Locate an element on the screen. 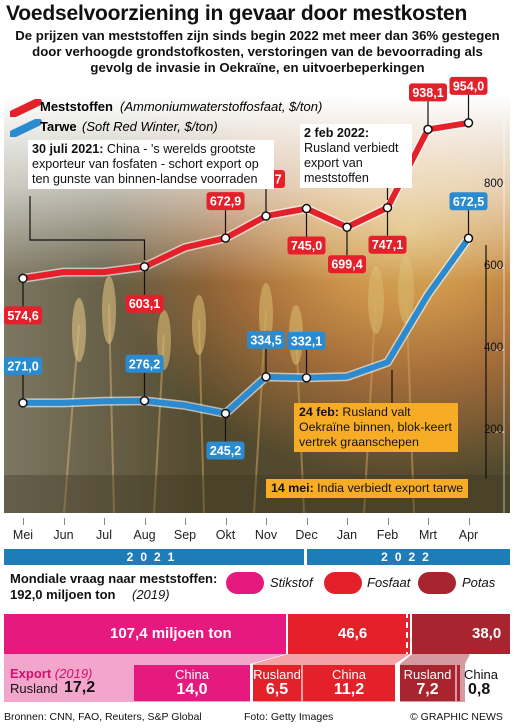 The image size is (515, 728). export-stikstof-china-value: 14,0 is located at coordinates (192, 689).